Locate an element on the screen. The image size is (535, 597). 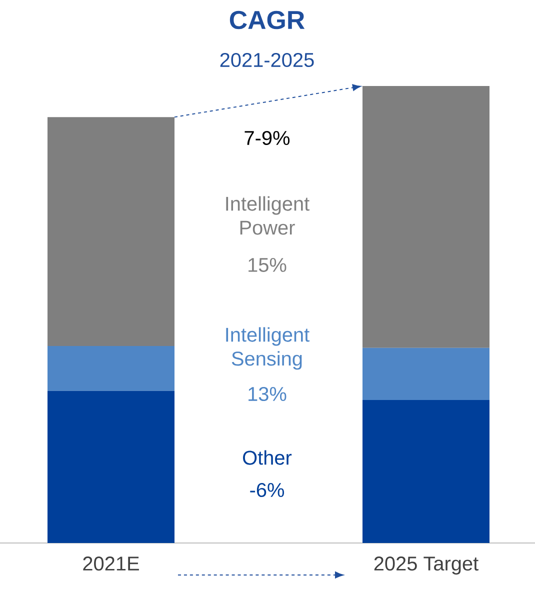
x-tick-label: 2025 Target is located at coordinates (426, 565).